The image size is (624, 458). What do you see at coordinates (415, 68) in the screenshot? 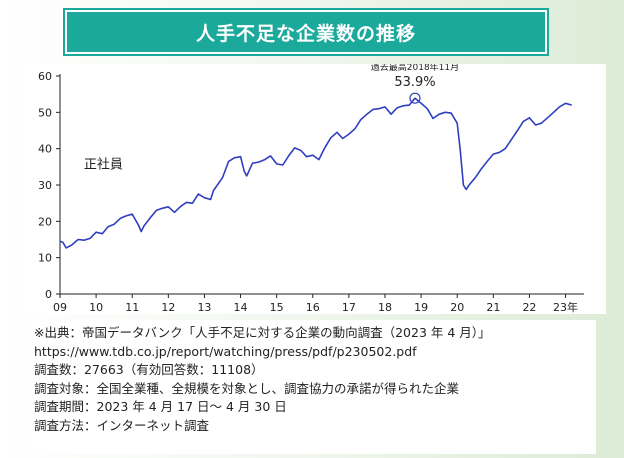
I see `peak-caption: 過去最高2018年11月` at bounding box center [415, 68].